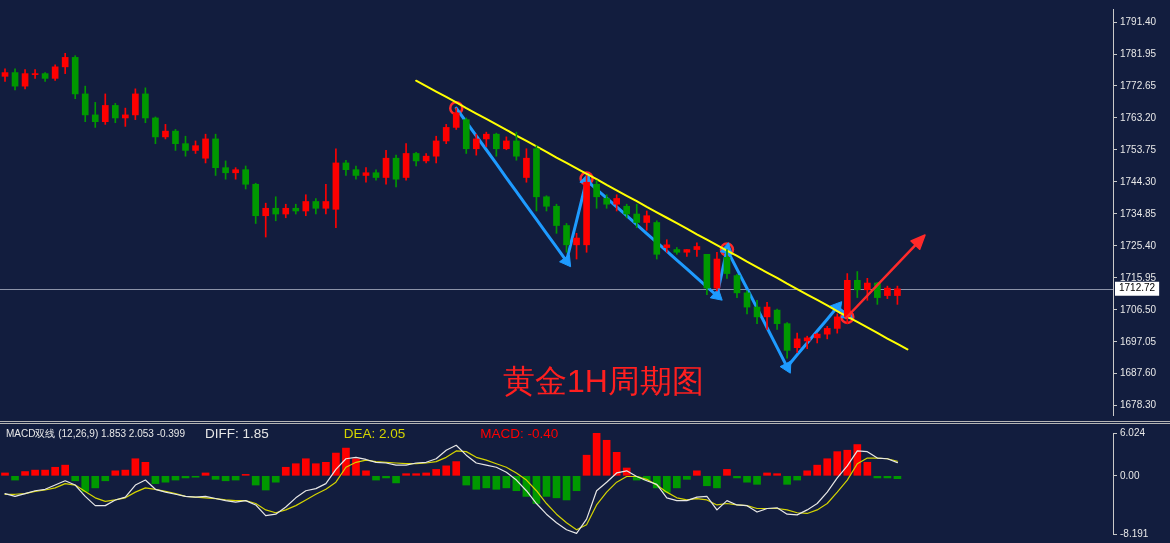 This screenshot has height=543, width=1170. I want to click on y-tick-label: 1734.85, so click(1138, 213).